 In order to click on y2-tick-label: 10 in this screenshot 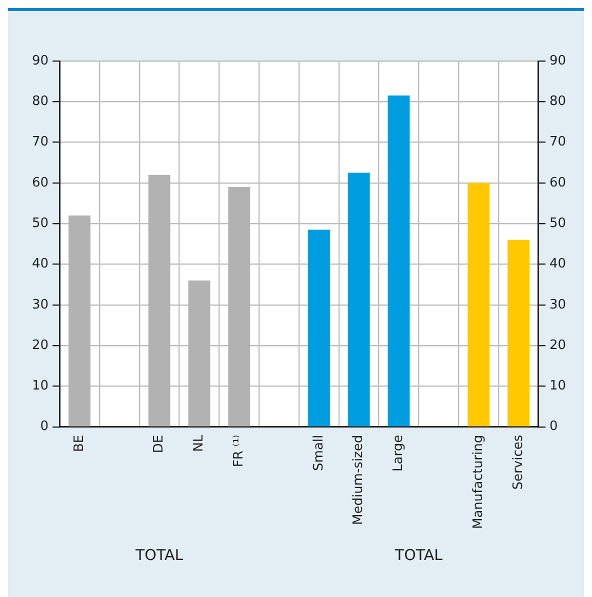, I will do `click(557, 386)`.